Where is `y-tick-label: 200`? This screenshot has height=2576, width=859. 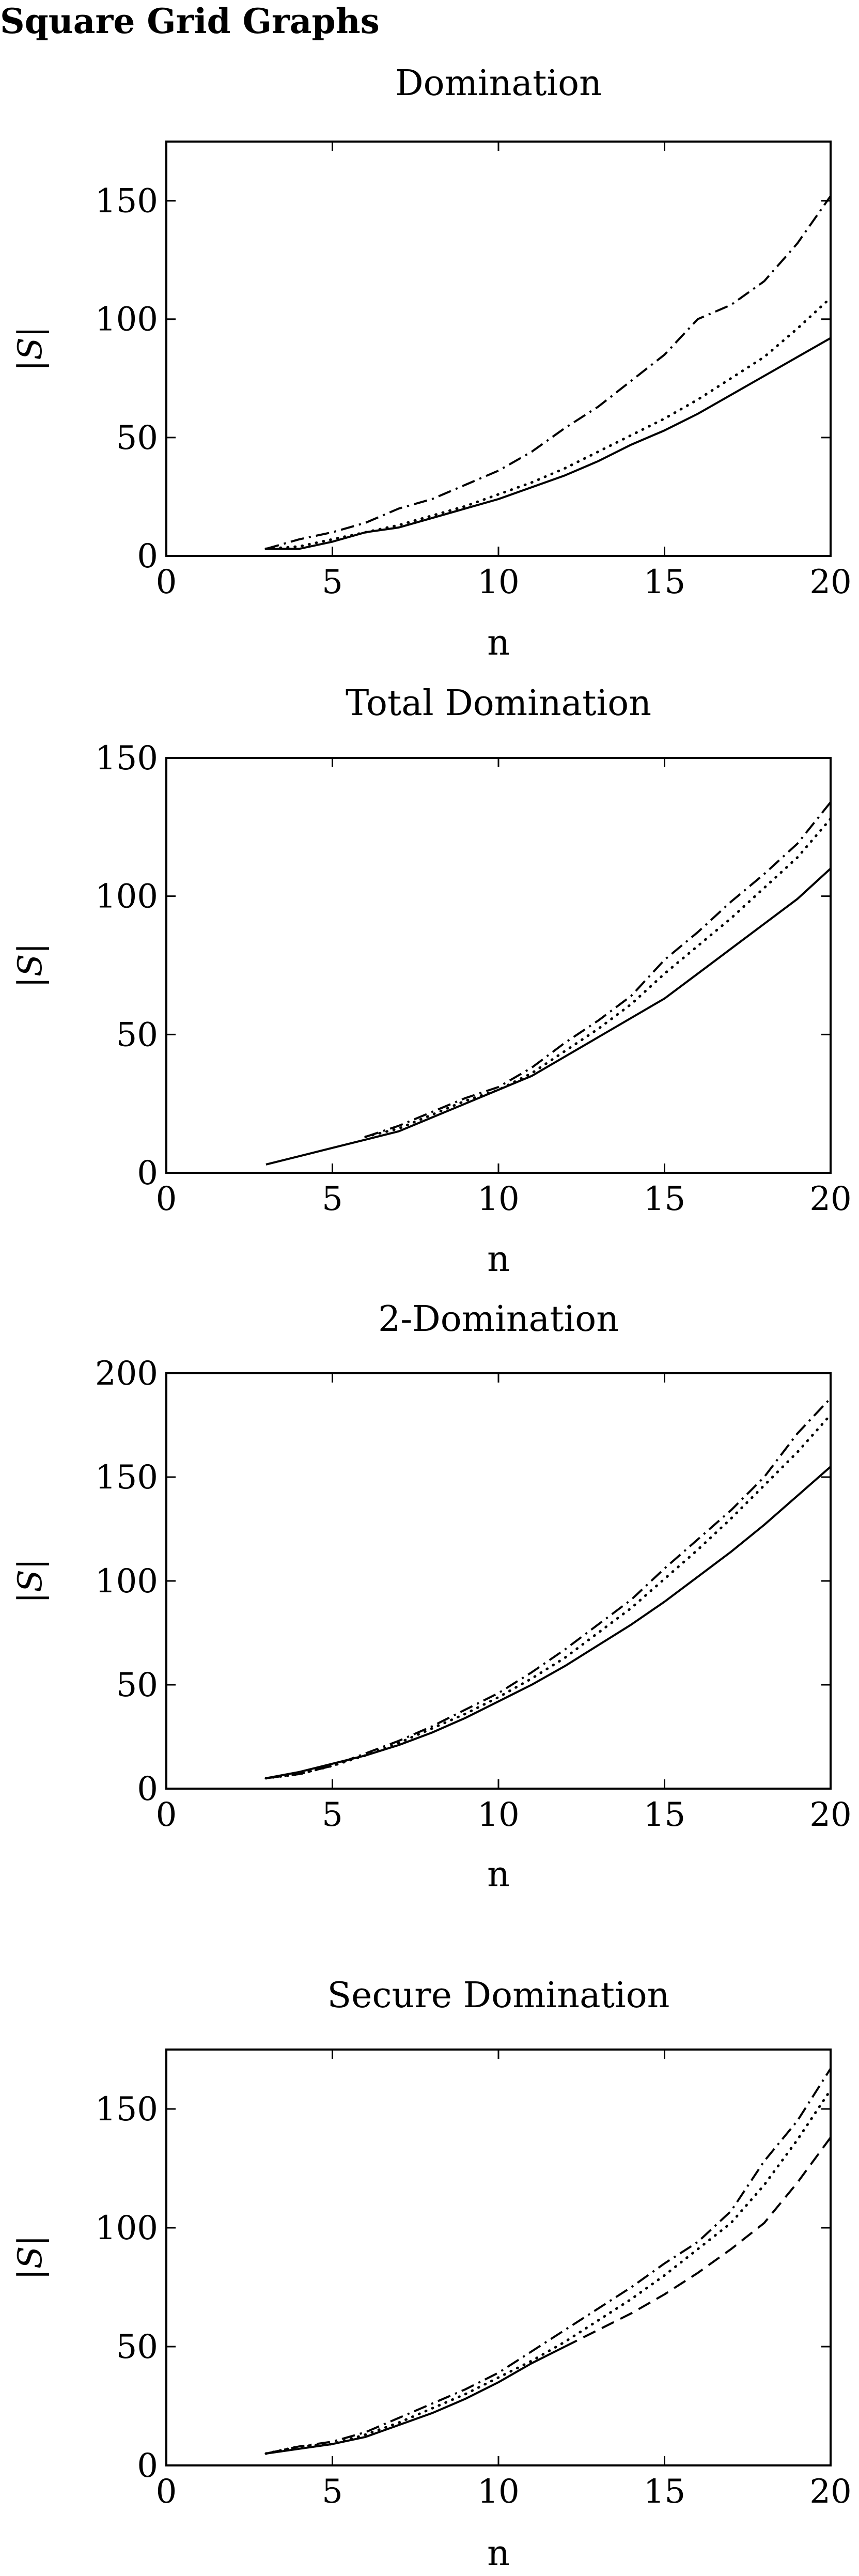
y-tick-label: 200 is located at coordinates (126, 1374).